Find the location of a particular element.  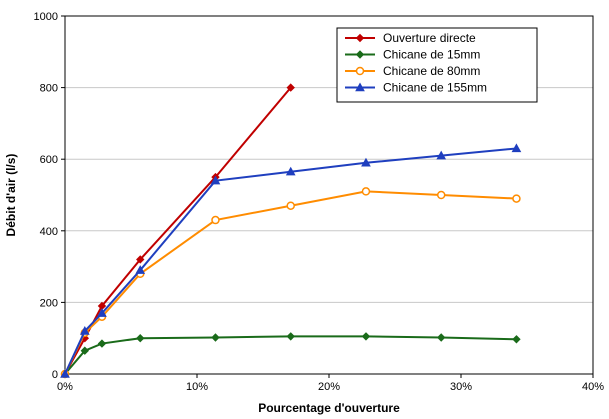

legend-entry: Chicane de 155mm is located at coordinates (416, 88).